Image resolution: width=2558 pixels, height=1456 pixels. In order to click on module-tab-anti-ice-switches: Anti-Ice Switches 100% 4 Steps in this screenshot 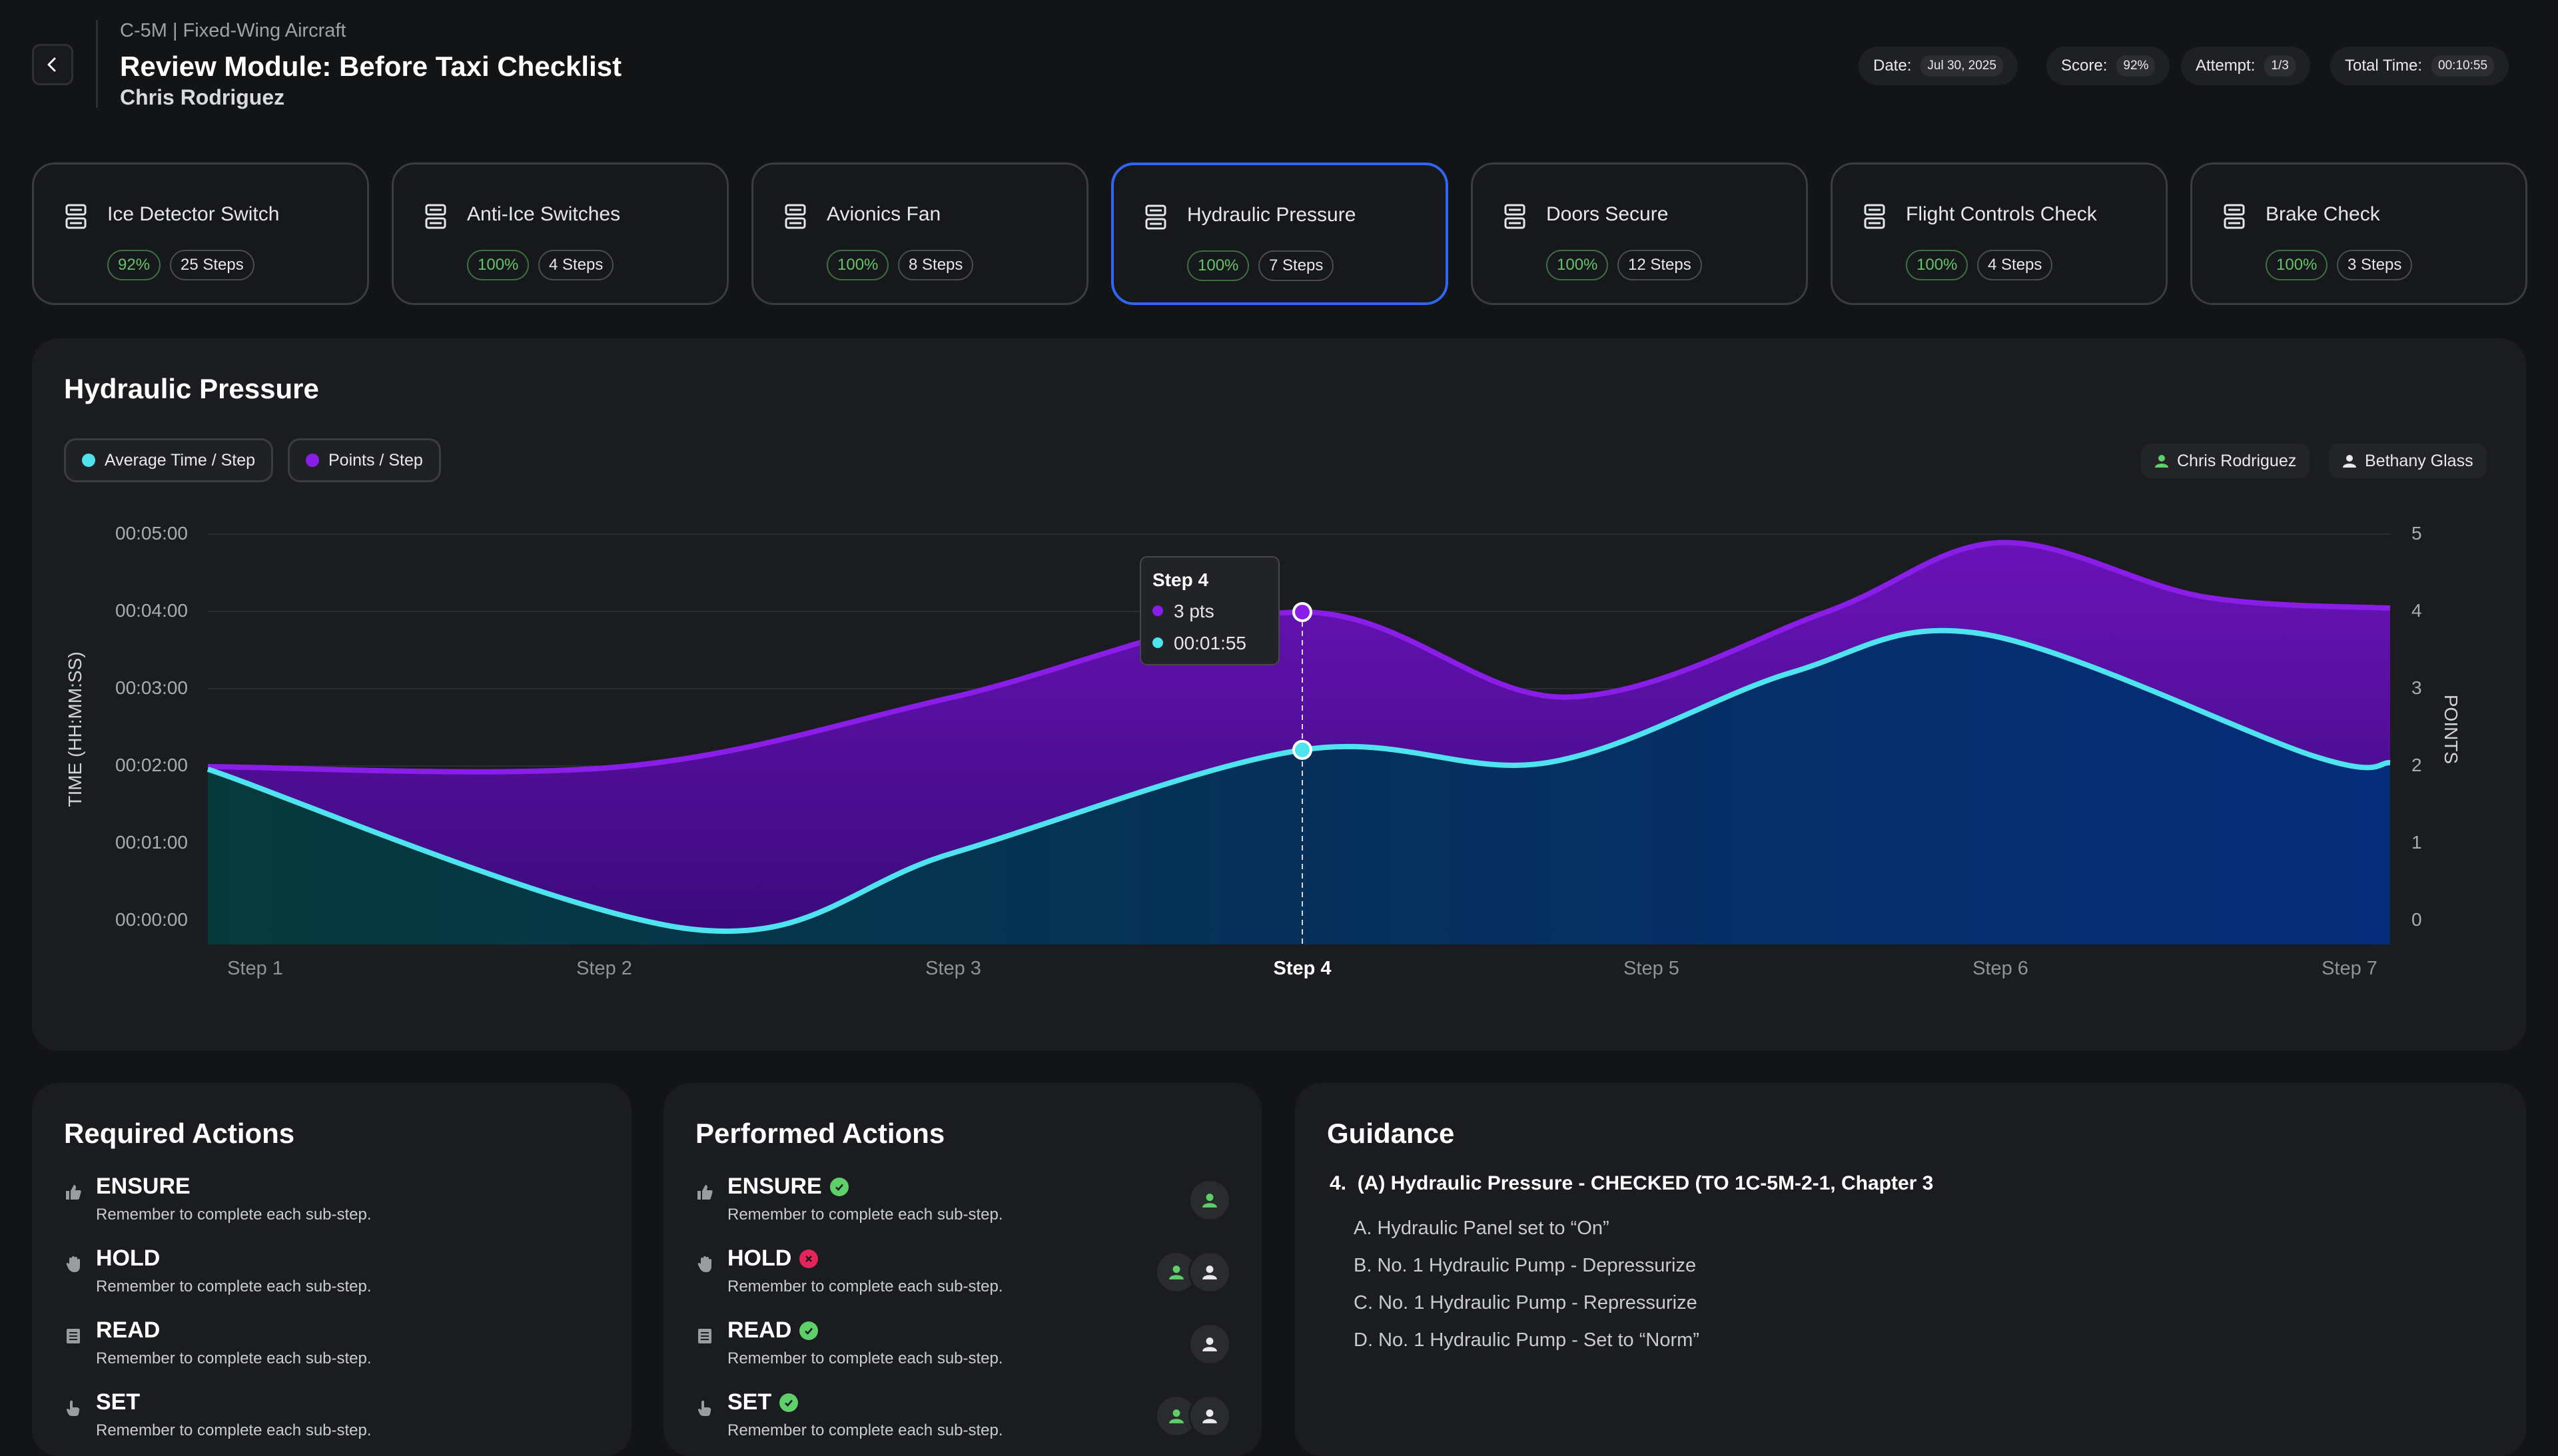, I will do `click(560, 234)`.